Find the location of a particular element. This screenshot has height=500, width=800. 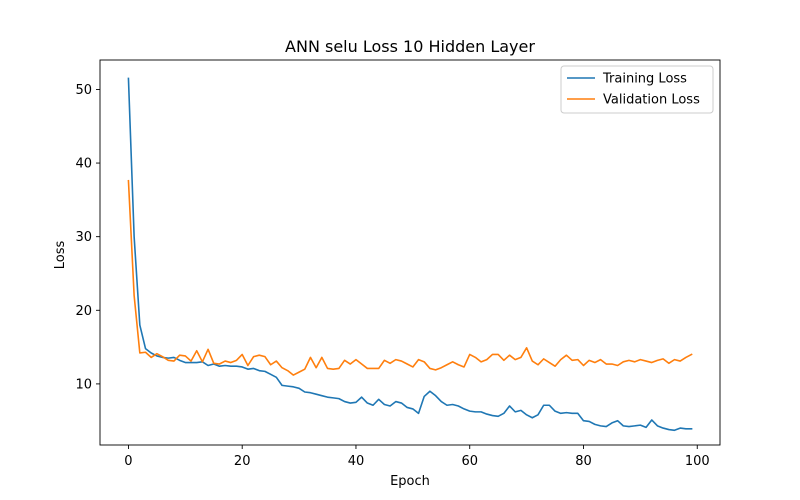

x-axis-title: Epoch is located at coordinates (410, 481).